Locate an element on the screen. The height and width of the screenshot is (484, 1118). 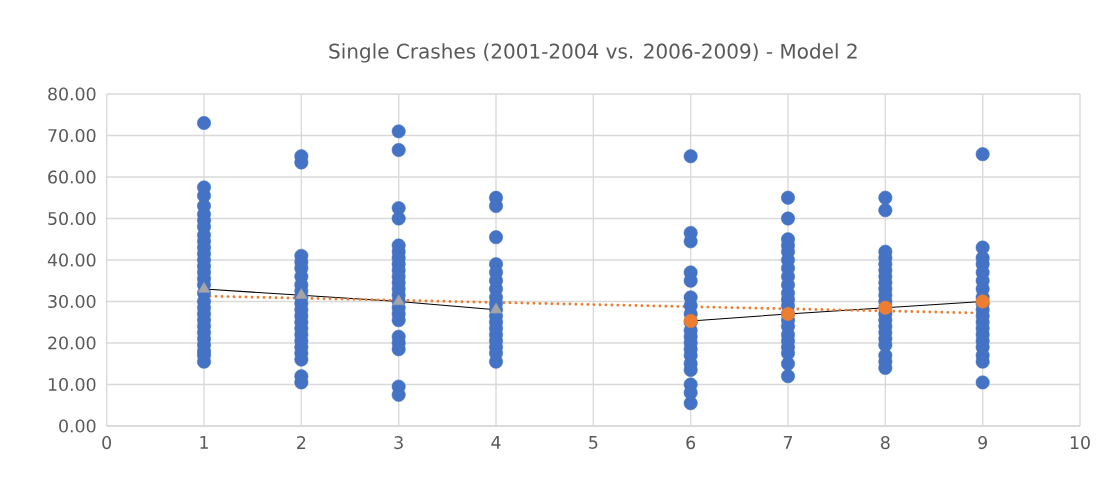
x-tick-label: 5 is located at coordinates (593, 442).